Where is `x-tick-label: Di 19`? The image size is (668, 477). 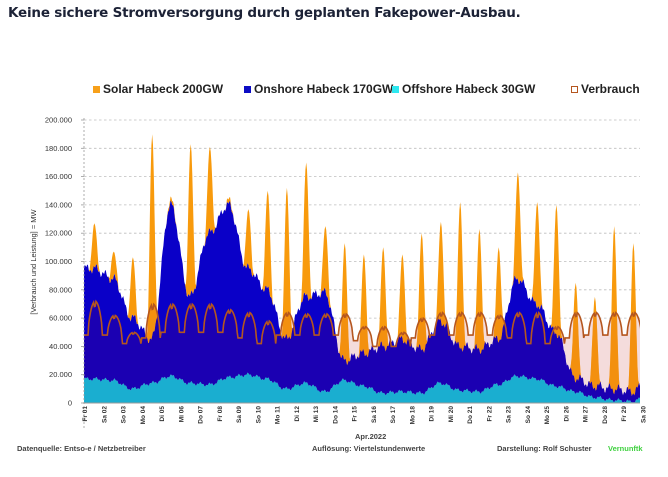 x-tick-label: Di 19 is located at coordinates (432, 414).